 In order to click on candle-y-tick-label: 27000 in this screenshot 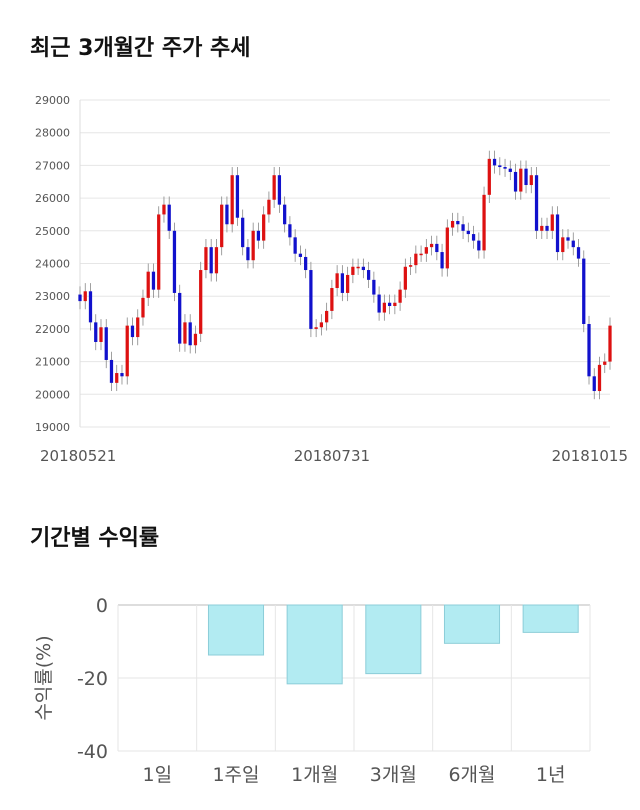, I will do `click(52, 165)`.